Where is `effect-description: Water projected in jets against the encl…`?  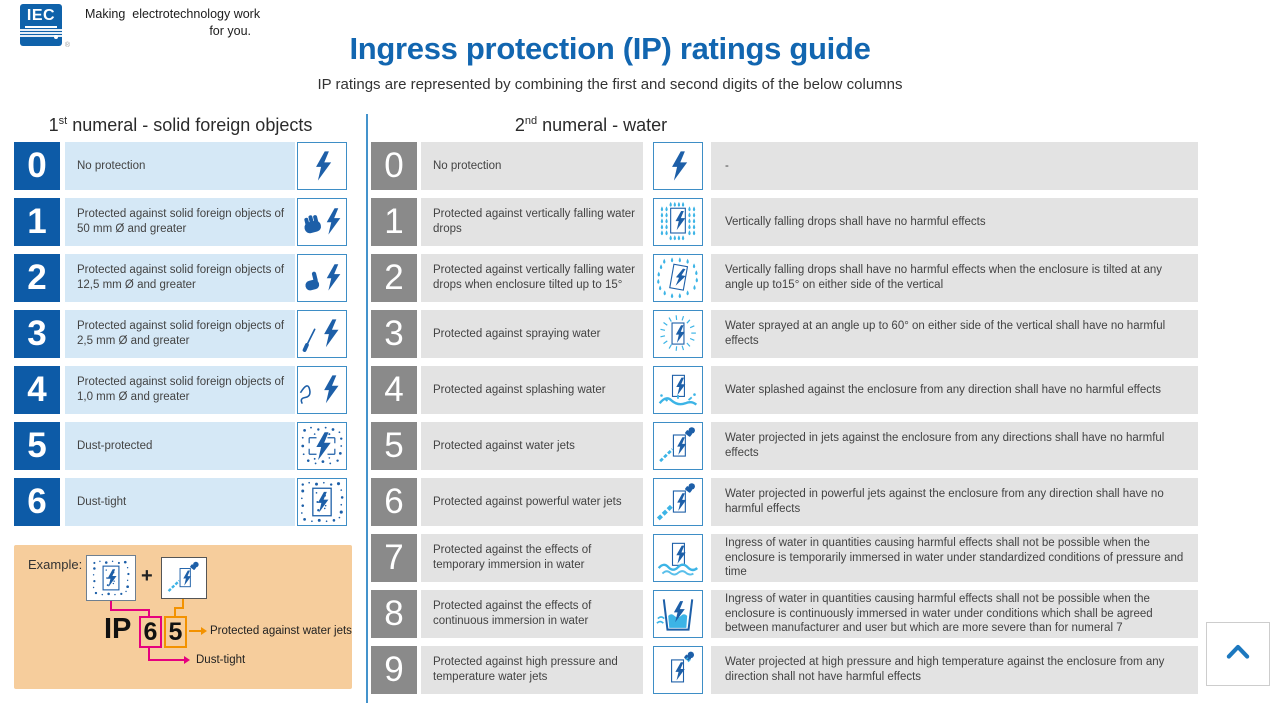 effect-description: Water projected in jets against the encl… is located at coordinates (954, 446).